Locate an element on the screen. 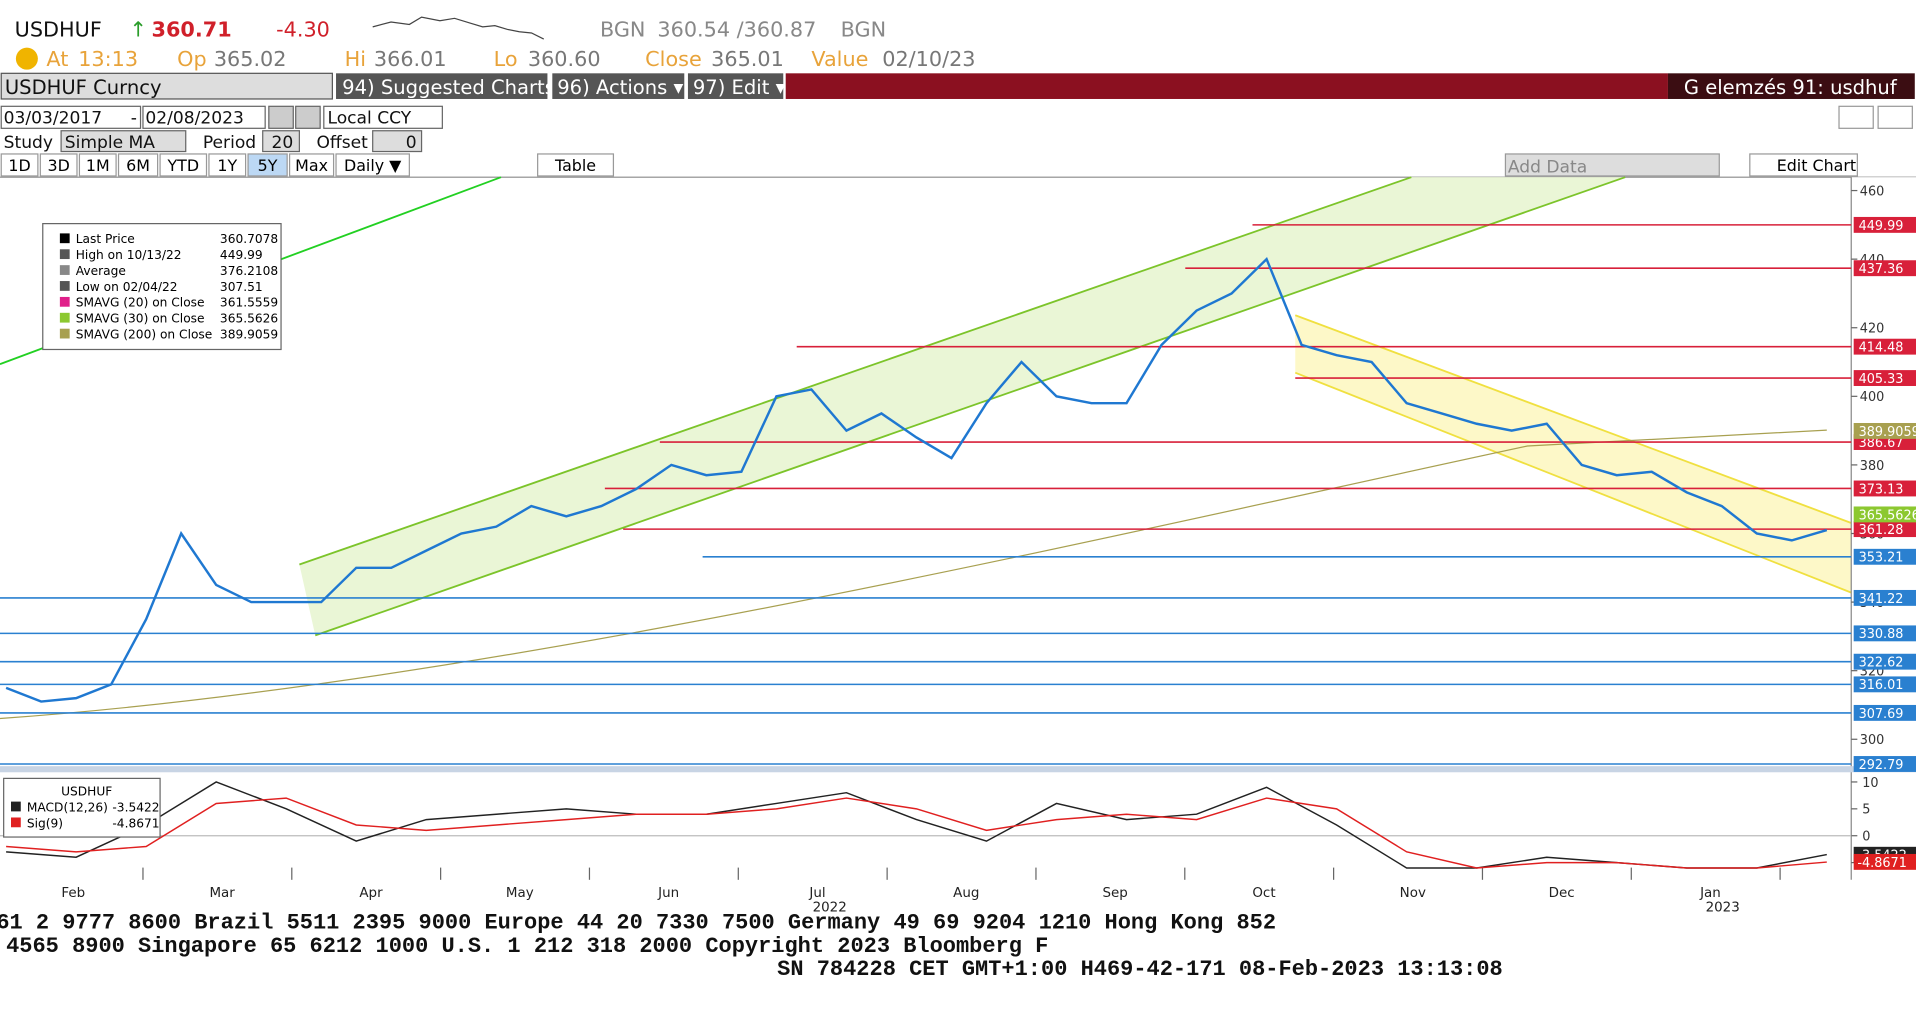 This screenshot has width=1916, height=1024. add-data-box is located at coordinates (1612, 165).